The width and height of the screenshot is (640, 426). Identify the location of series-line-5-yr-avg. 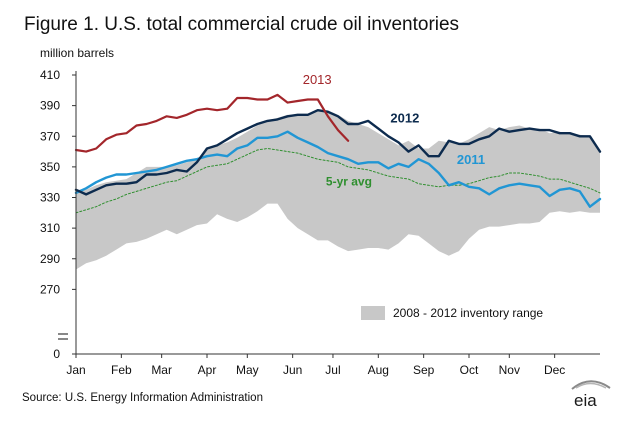
(338, 181).